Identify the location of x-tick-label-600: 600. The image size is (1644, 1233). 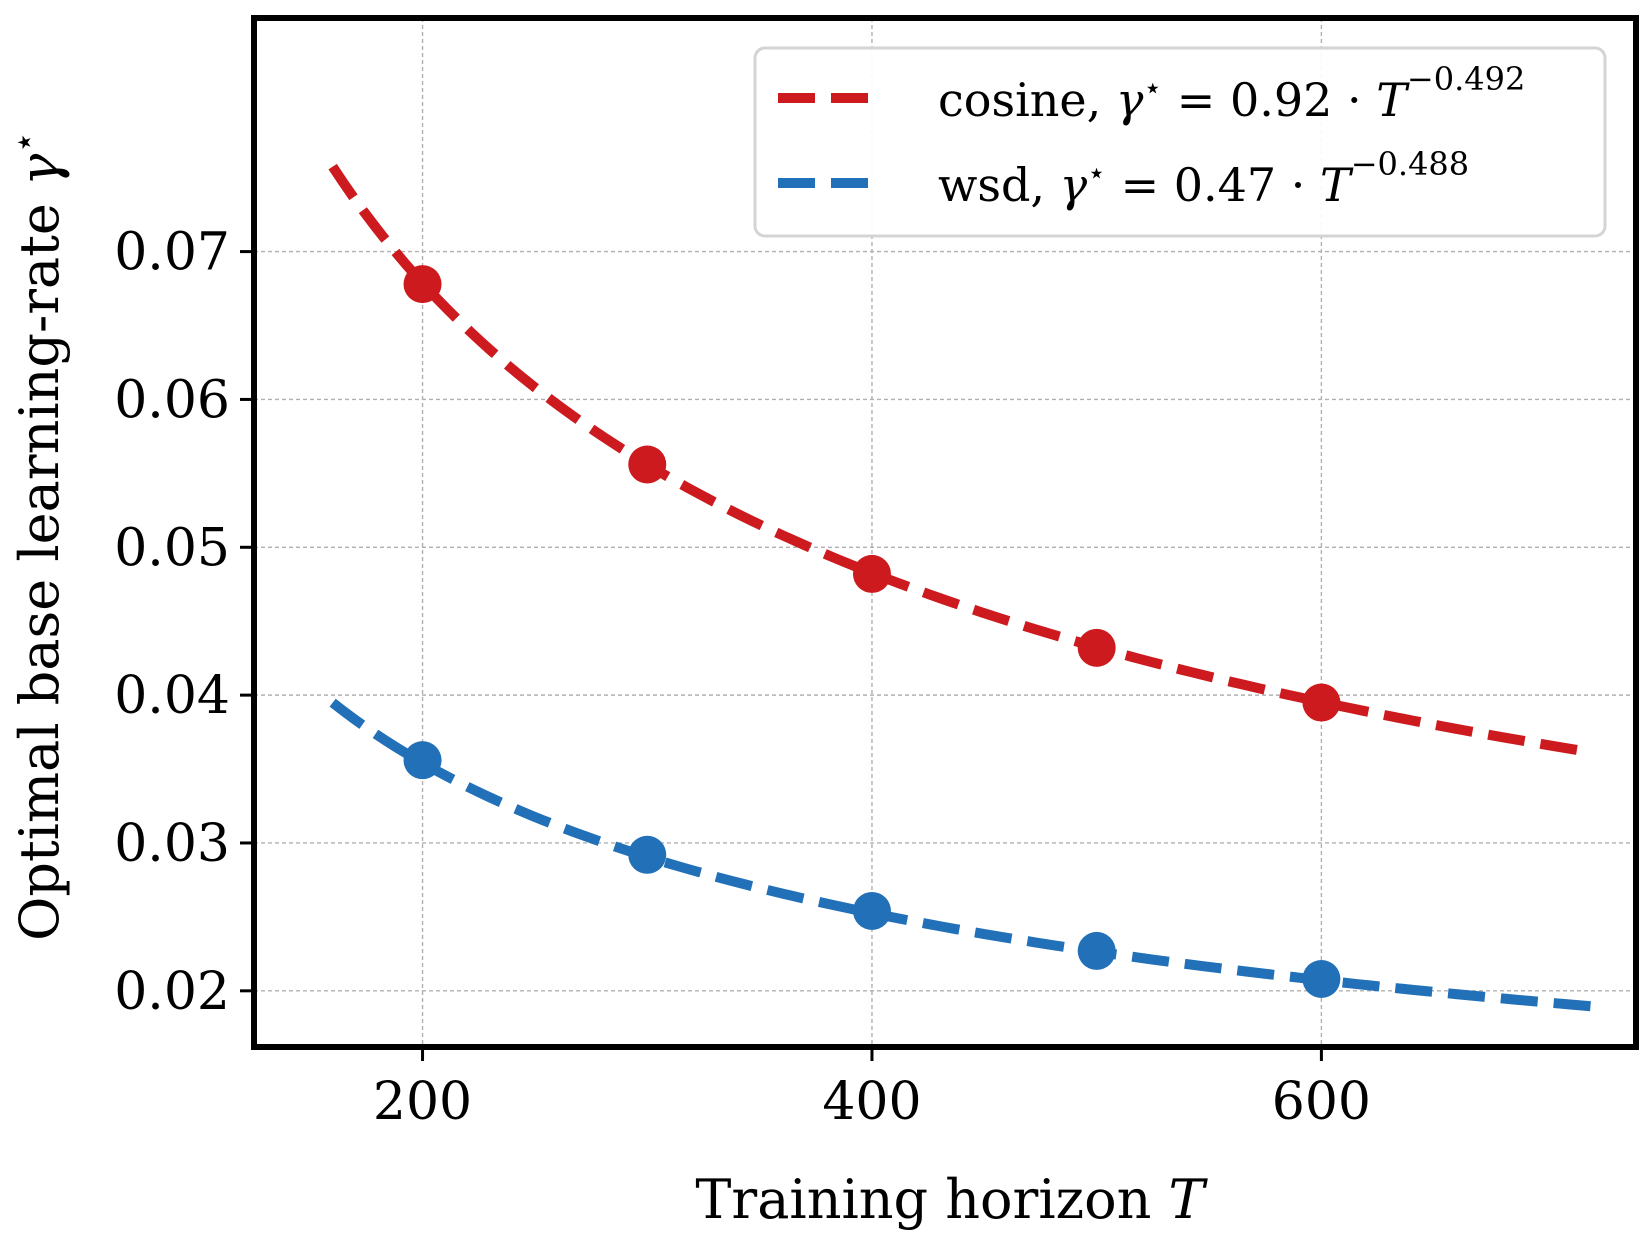
(1321, 1102).